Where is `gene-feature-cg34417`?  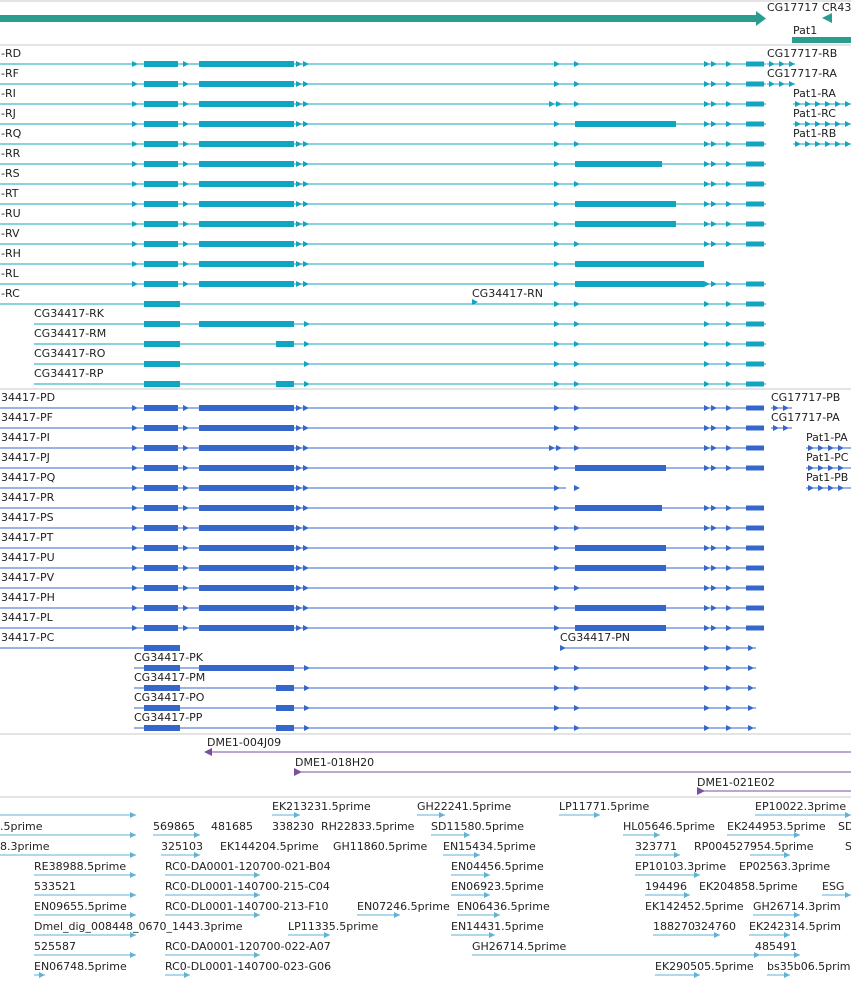 gene-feature-cg34417 is located at coordinates (378, 18).